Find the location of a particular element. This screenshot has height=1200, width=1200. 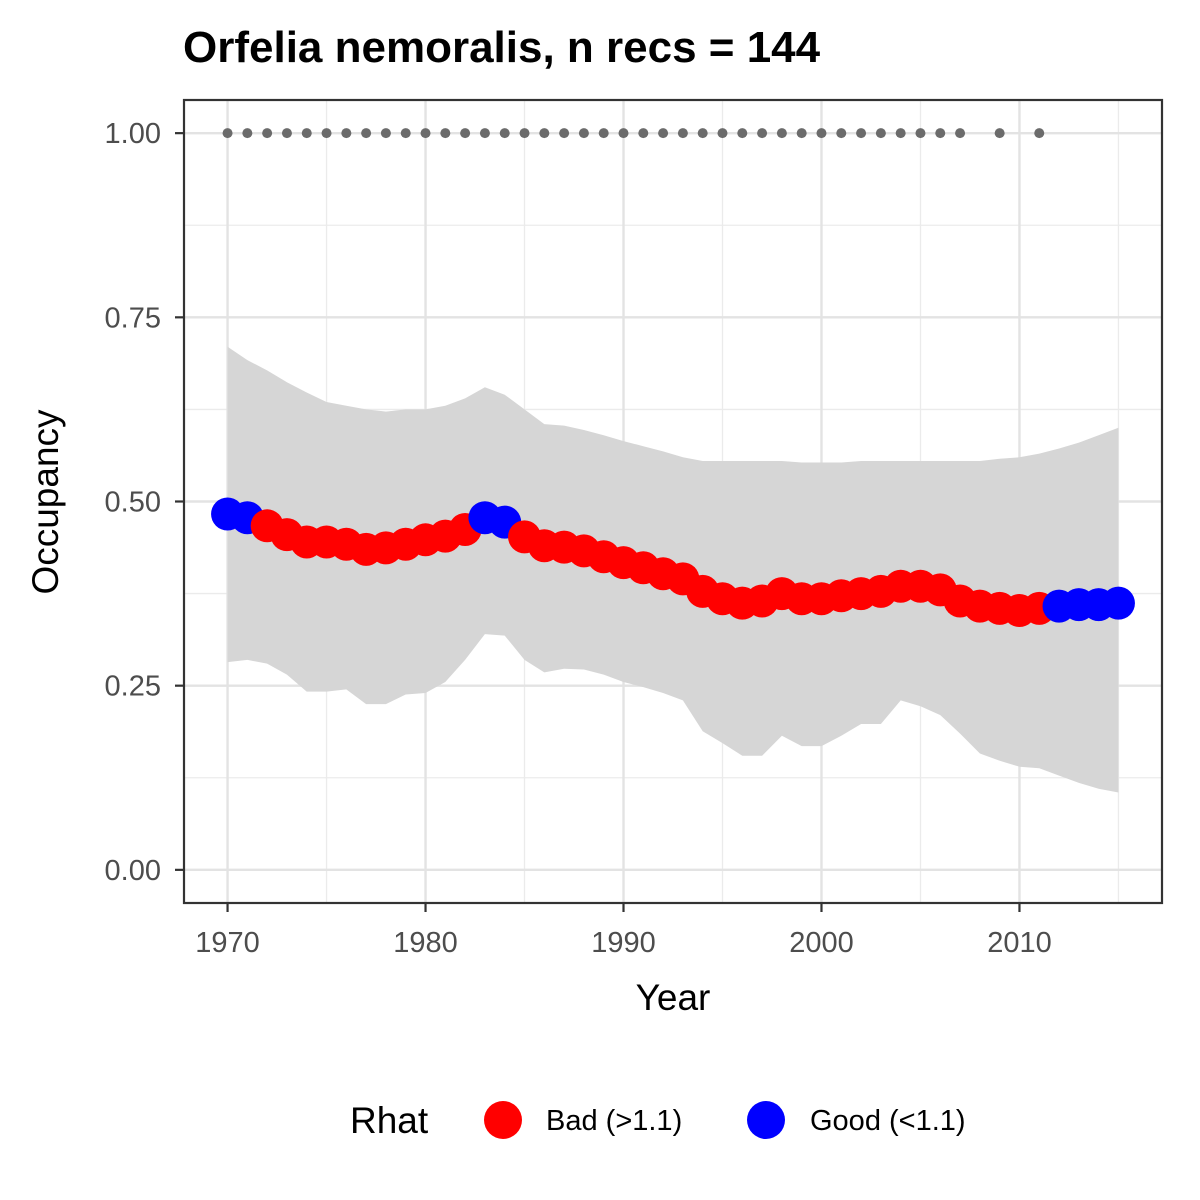

x-tick-label: 2010 is located at coordinates (1019, 943).